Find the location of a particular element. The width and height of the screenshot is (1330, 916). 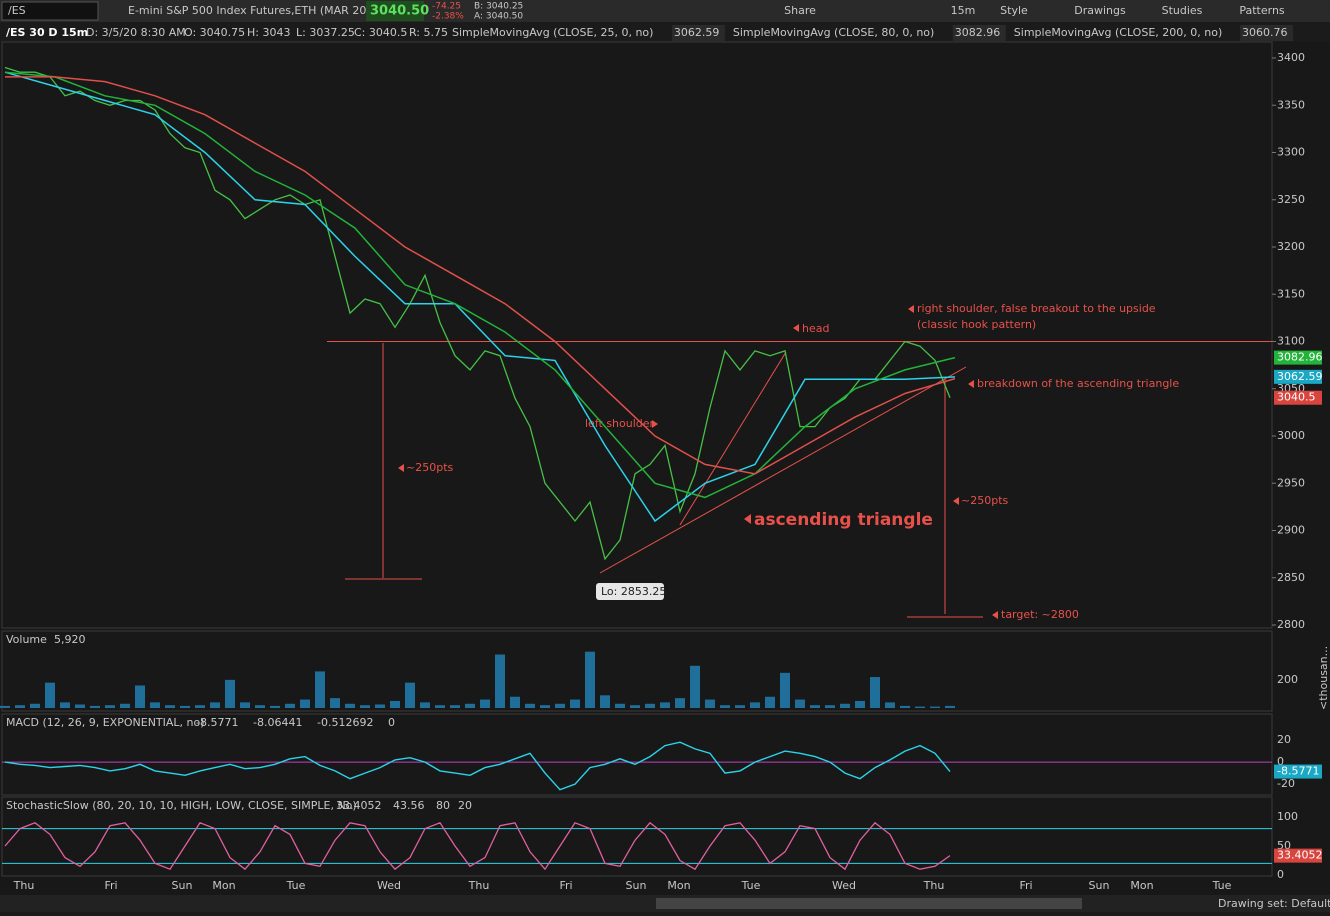

price-tick-label: 3000 is located at coordinates (1291, 435).